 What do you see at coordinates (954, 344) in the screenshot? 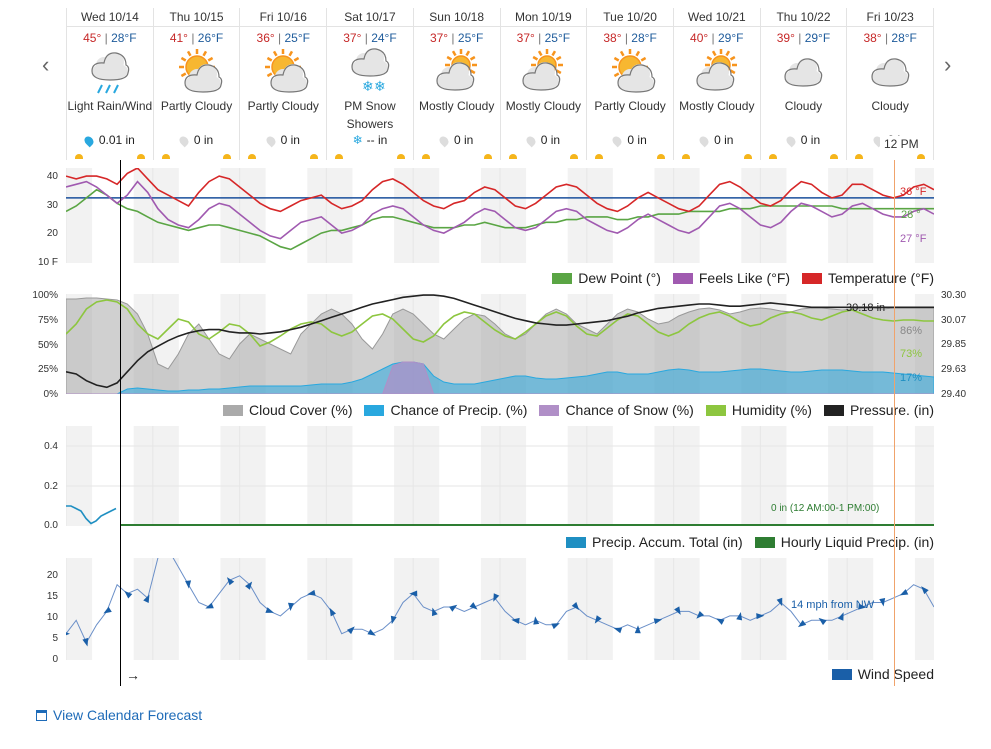
I see `pressure-ytick: 29.85` at bounding box center [954, 344].